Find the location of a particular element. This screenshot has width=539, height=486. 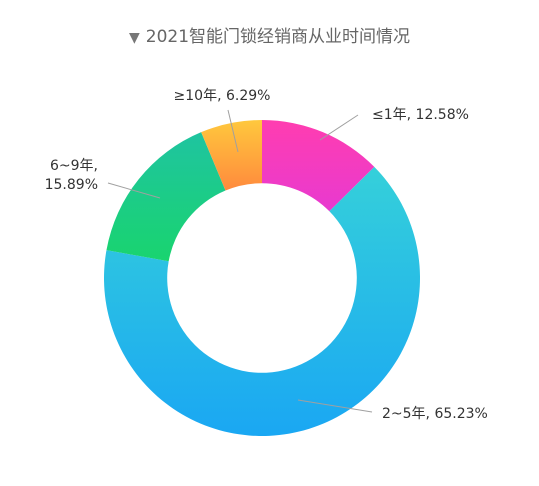

triangle-down-icon: ▼ is located at coordinates (134, 38).